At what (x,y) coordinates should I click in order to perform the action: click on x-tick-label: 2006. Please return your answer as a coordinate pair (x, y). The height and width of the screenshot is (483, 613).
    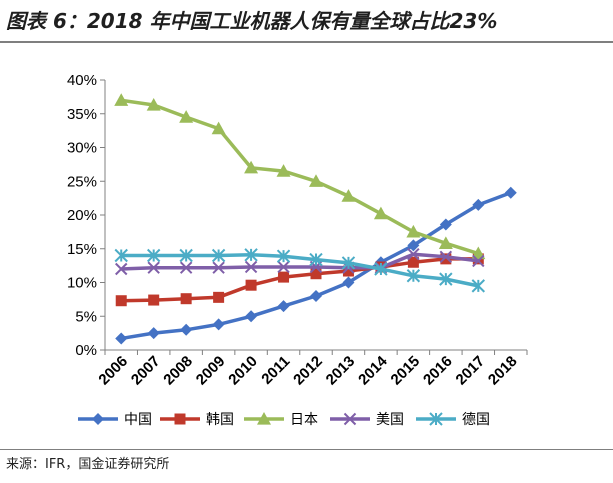
    Looking at the image, I should click on (113, 371).